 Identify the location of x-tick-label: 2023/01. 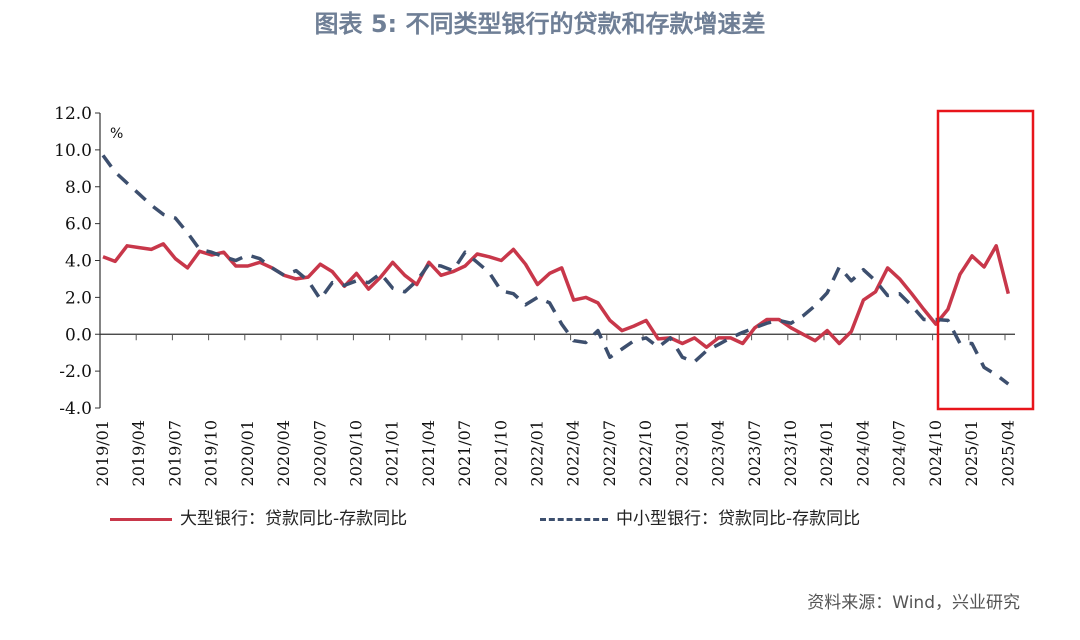
(681, 453).